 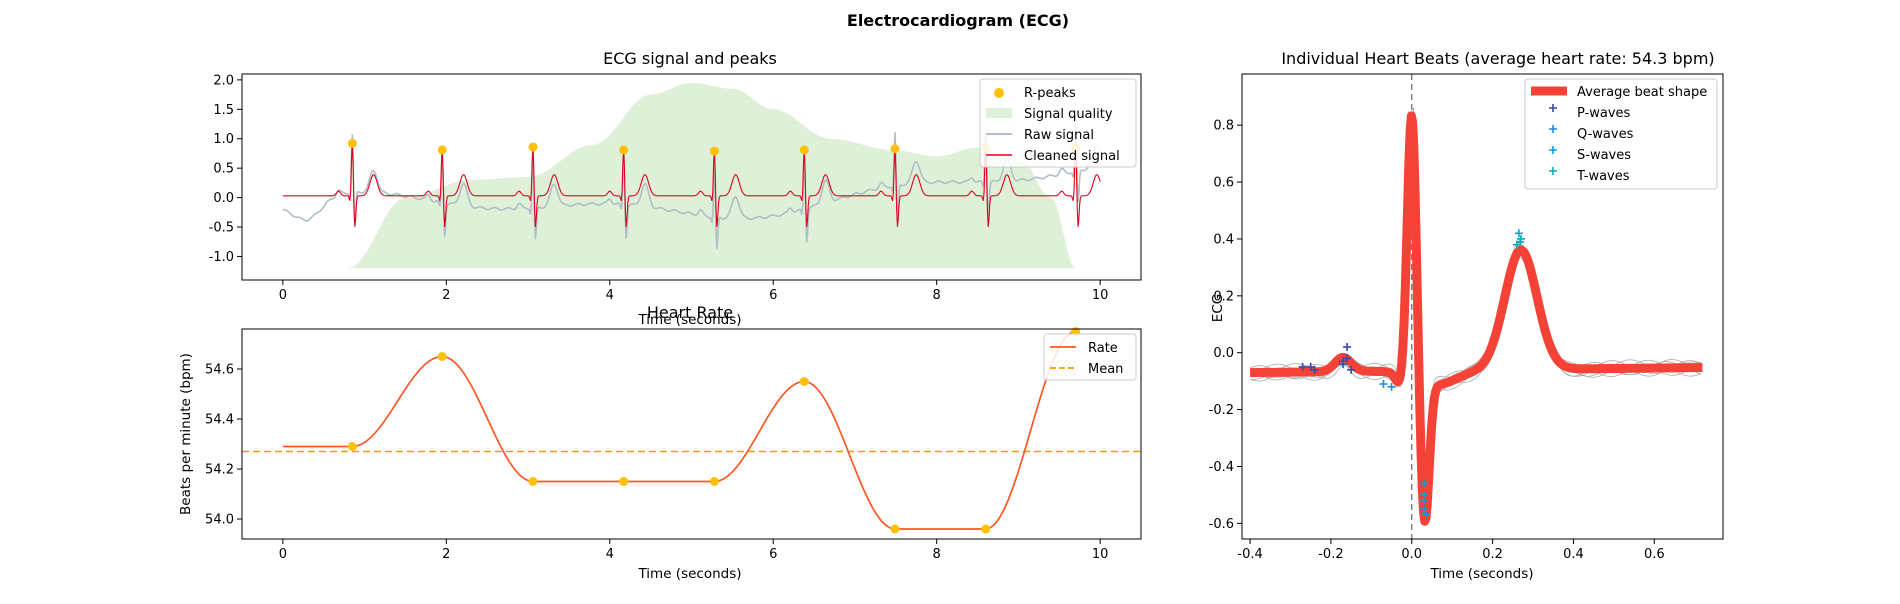 What do you see at coordinates (1223, 126) in the screenshot?
I see `y-tick-label: 0.8` at bounding box center [1223, 126].